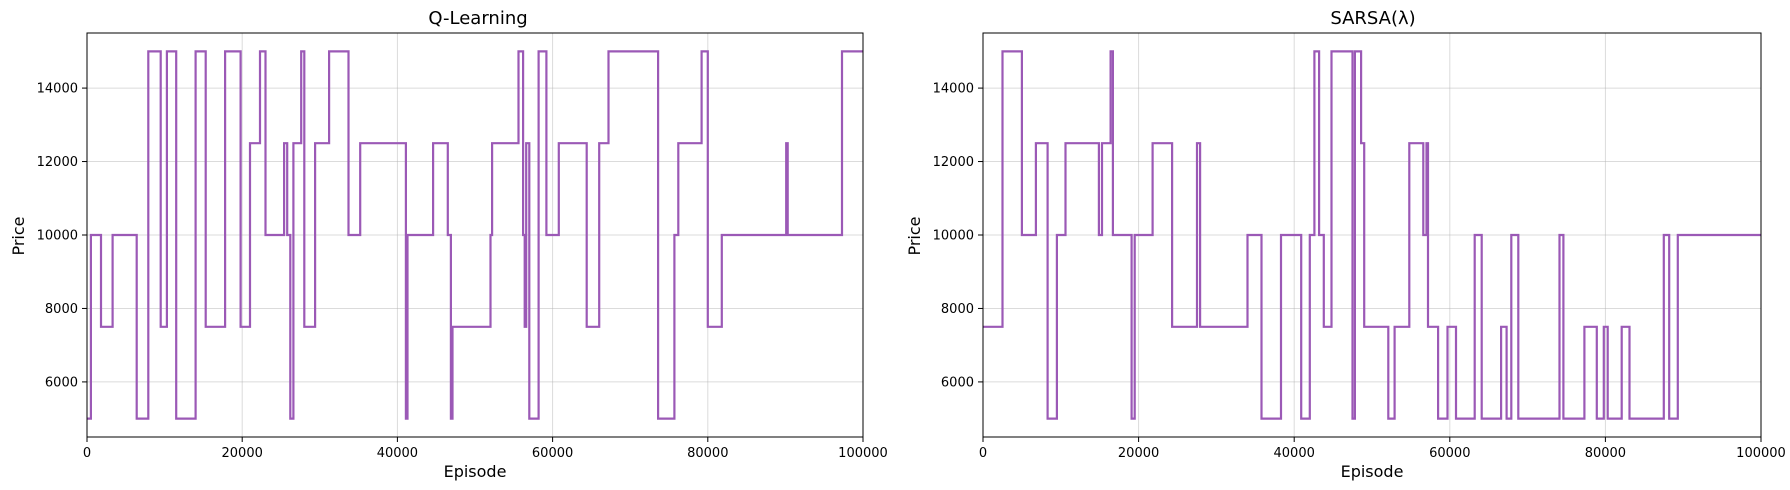 The image size is (1790, 490). I want to click on chart-title: Q-Learning, so click(477, 18).